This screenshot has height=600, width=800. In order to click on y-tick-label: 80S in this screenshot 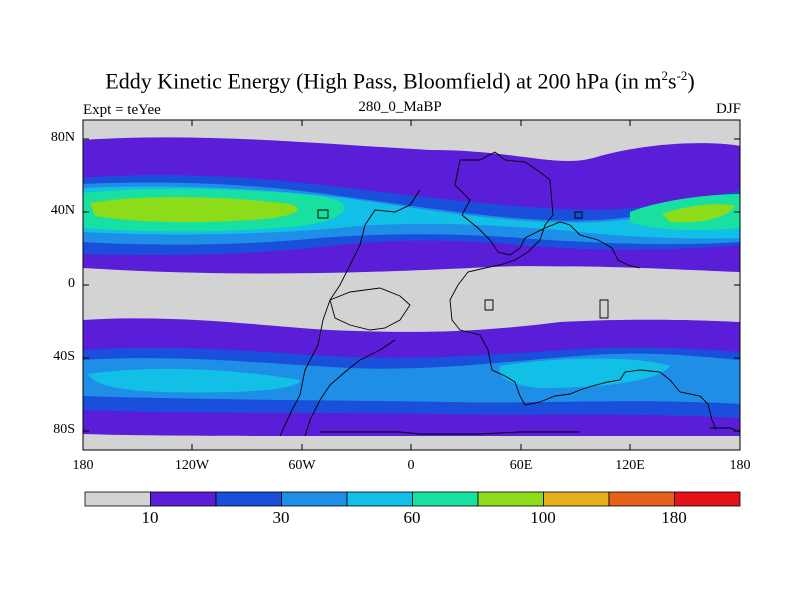, I will do `click(64, 429)`.